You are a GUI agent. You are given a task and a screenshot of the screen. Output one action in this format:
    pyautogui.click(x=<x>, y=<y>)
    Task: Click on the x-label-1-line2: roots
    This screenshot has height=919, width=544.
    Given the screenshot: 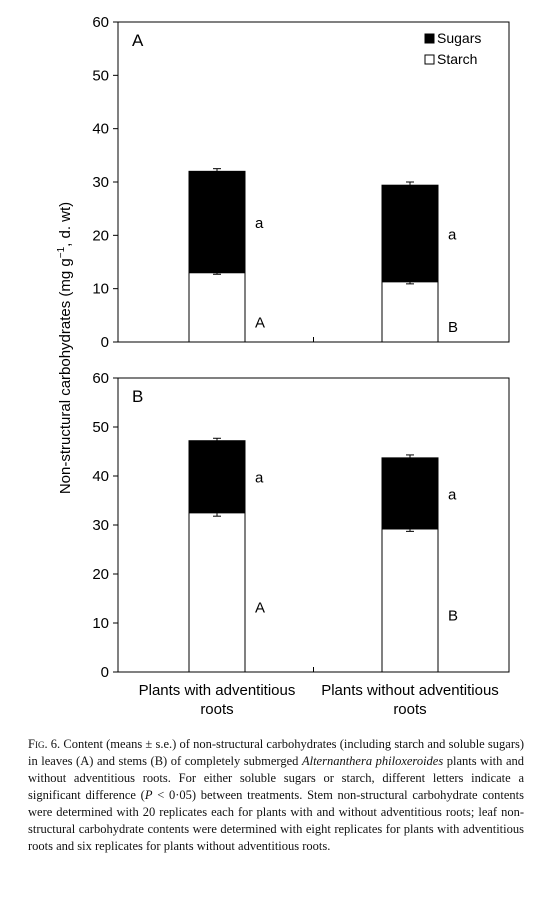 What is the action you would take?
    pyautogui.click(x=216, y=709)
    